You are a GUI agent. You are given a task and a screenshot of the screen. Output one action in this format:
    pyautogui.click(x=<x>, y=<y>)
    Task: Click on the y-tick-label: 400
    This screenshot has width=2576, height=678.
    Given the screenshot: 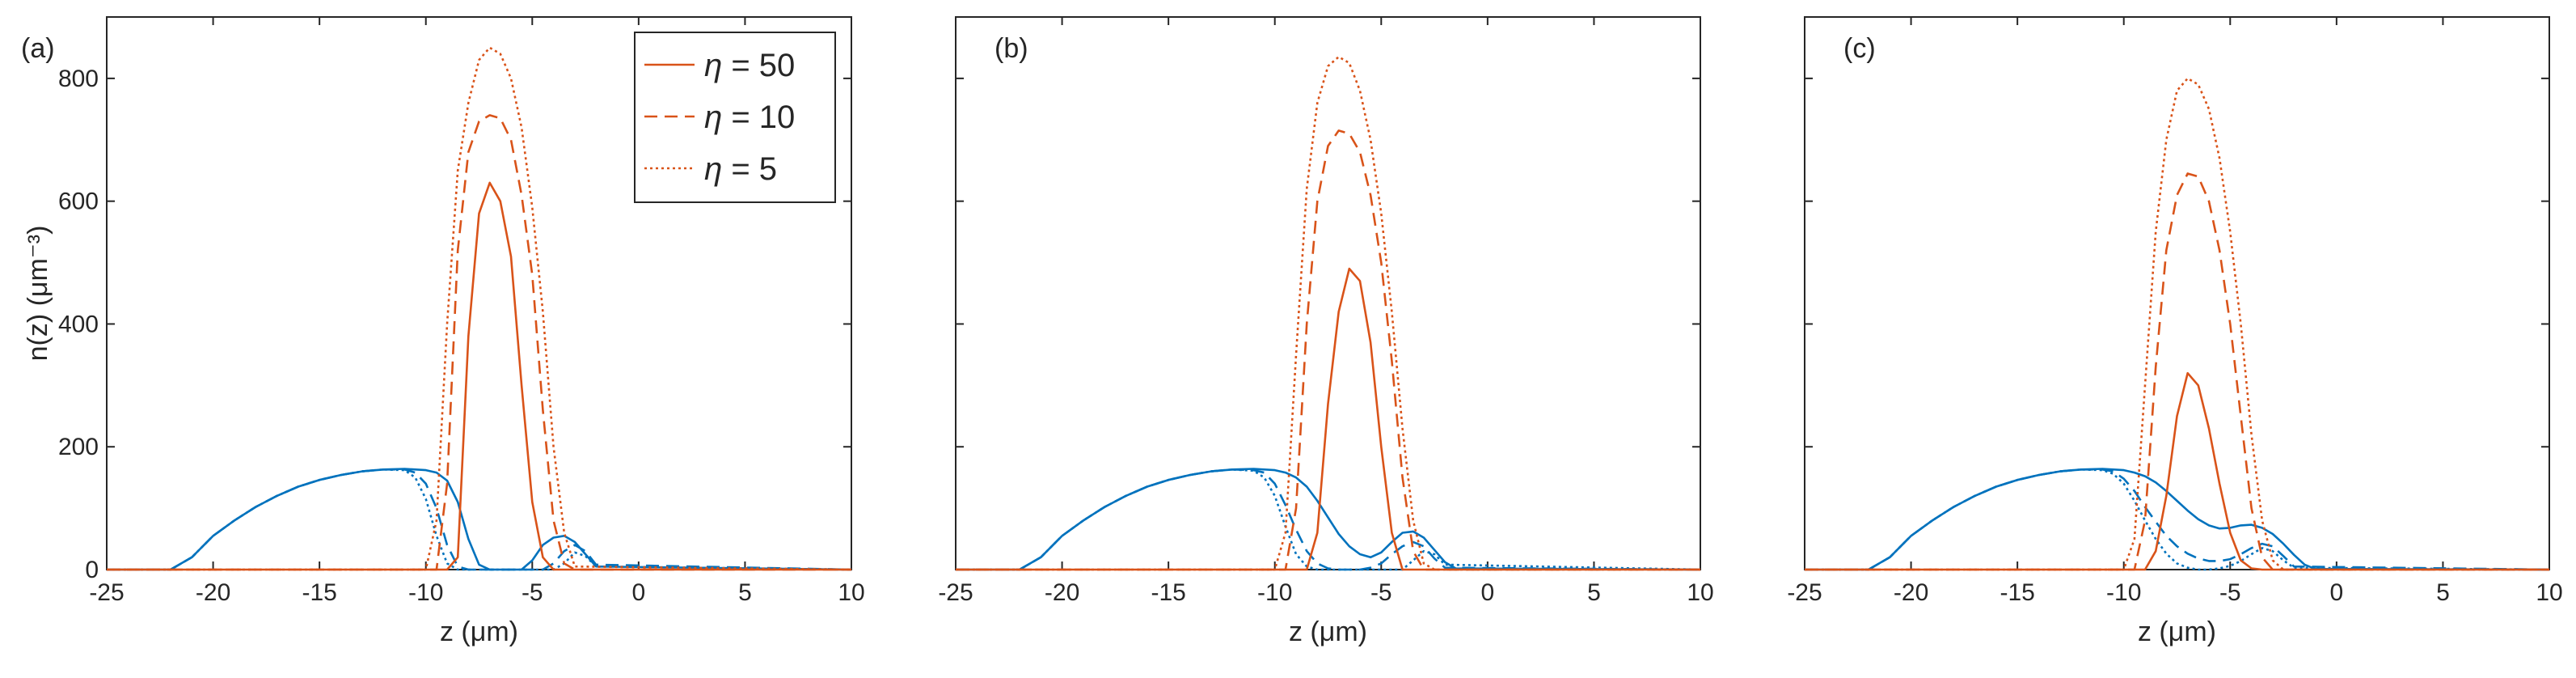 What is the action you would take?
    pyautogui.click(x=78, y=324)
    